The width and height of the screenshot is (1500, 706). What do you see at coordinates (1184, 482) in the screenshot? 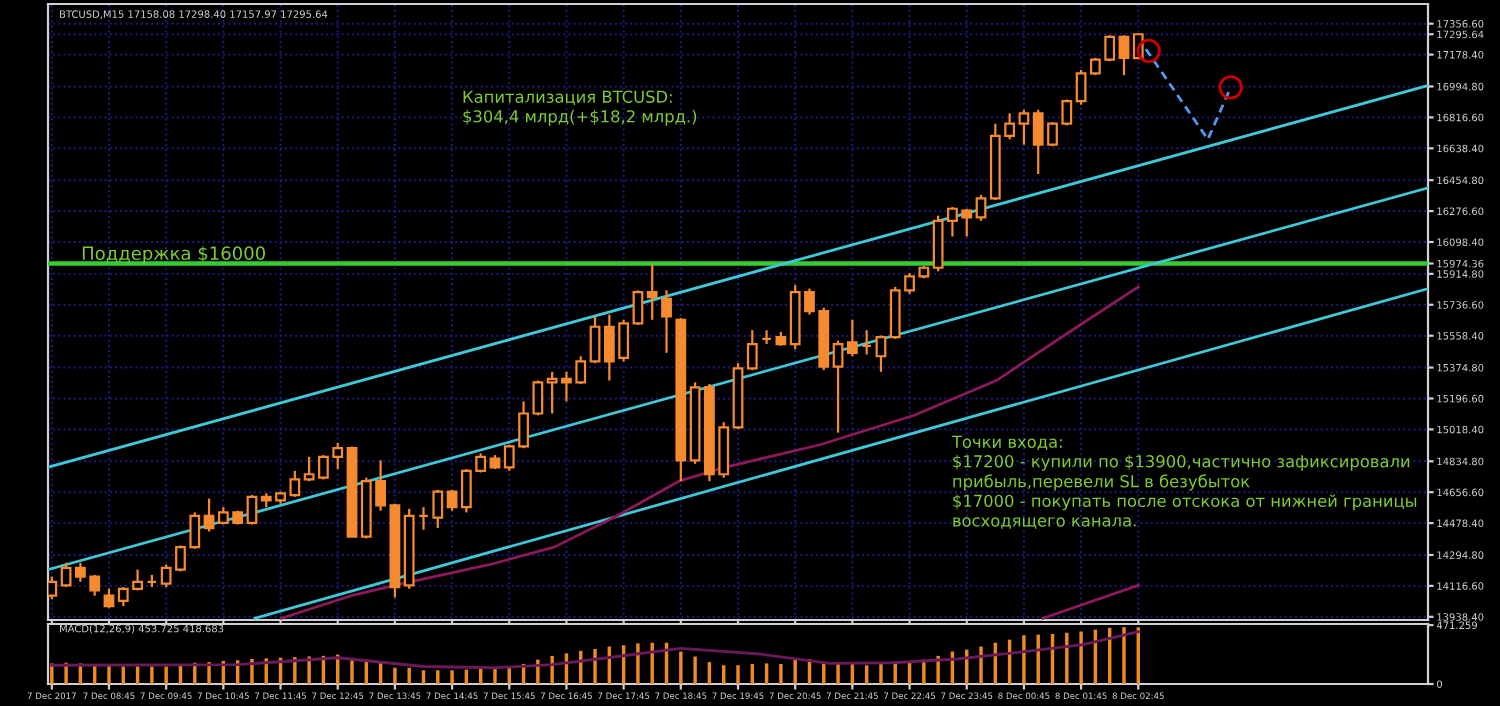
I see `annotation: Точки входа: $17200 - купили по $13900,частично зафиксировали прибыль,перевели SL в безубыток $17000 - покупать после отскока от нижней границы восходящего канала.` at bounding box center [1184, 482].